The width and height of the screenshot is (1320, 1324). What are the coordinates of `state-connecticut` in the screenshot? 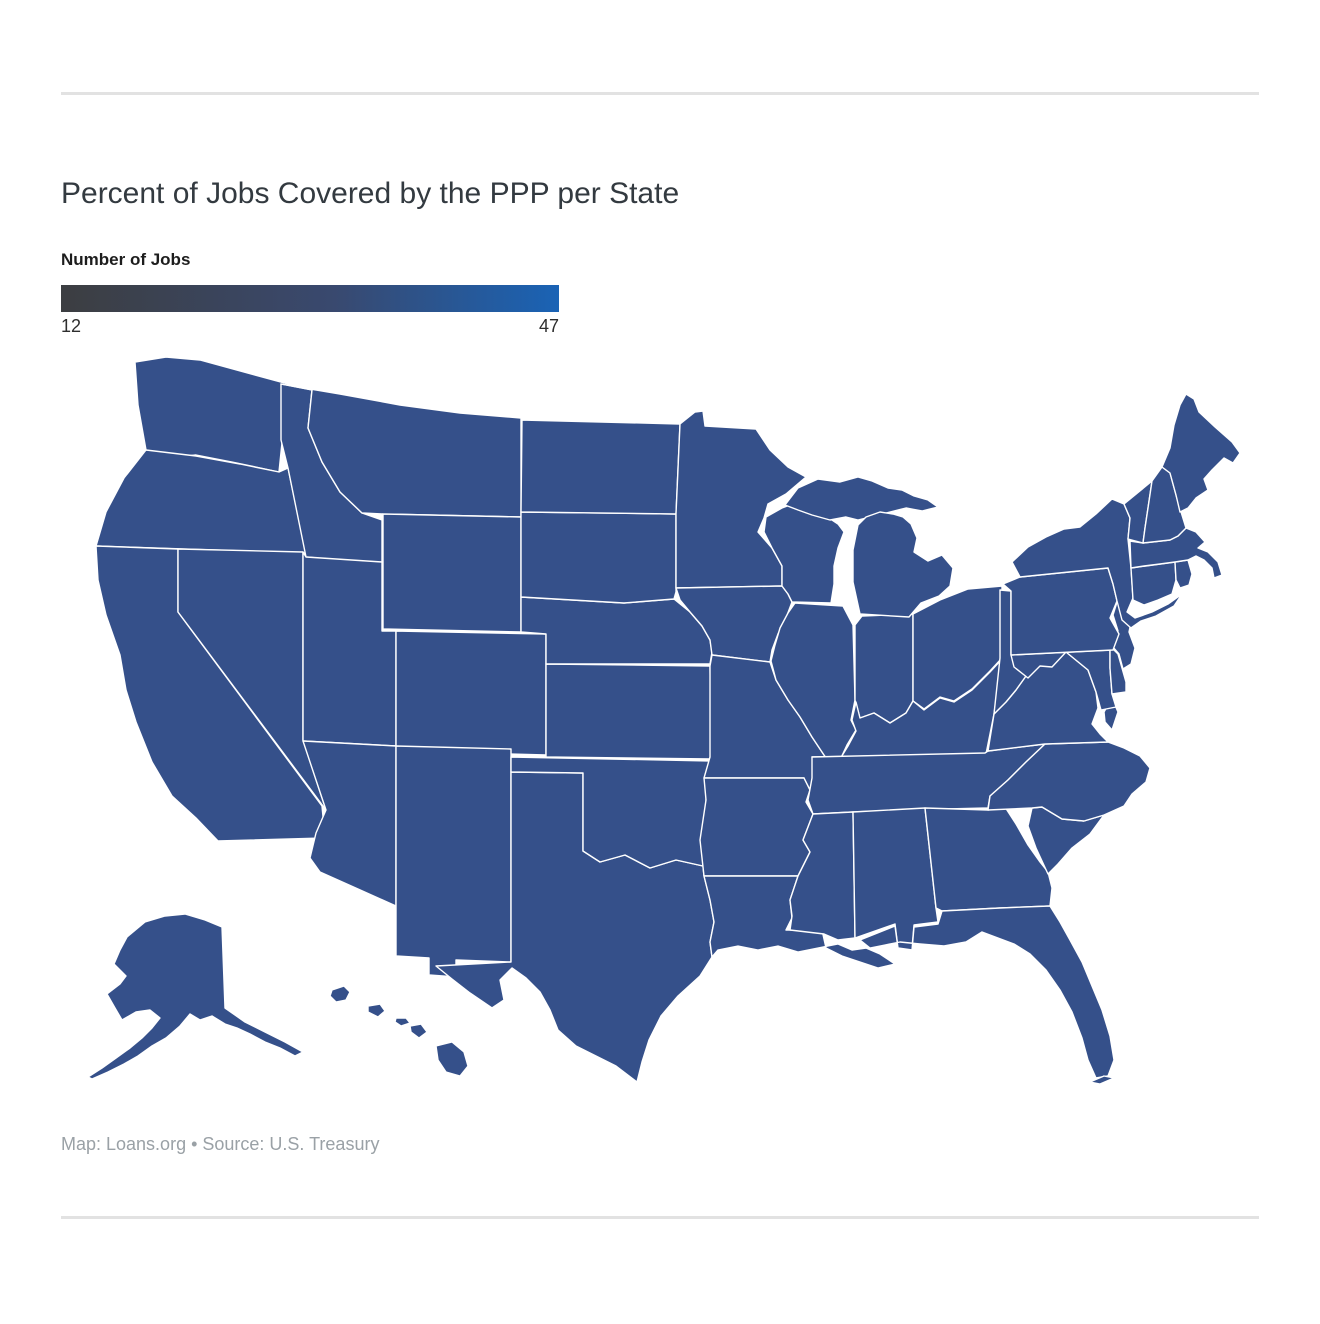 It's located at (1153, 583).